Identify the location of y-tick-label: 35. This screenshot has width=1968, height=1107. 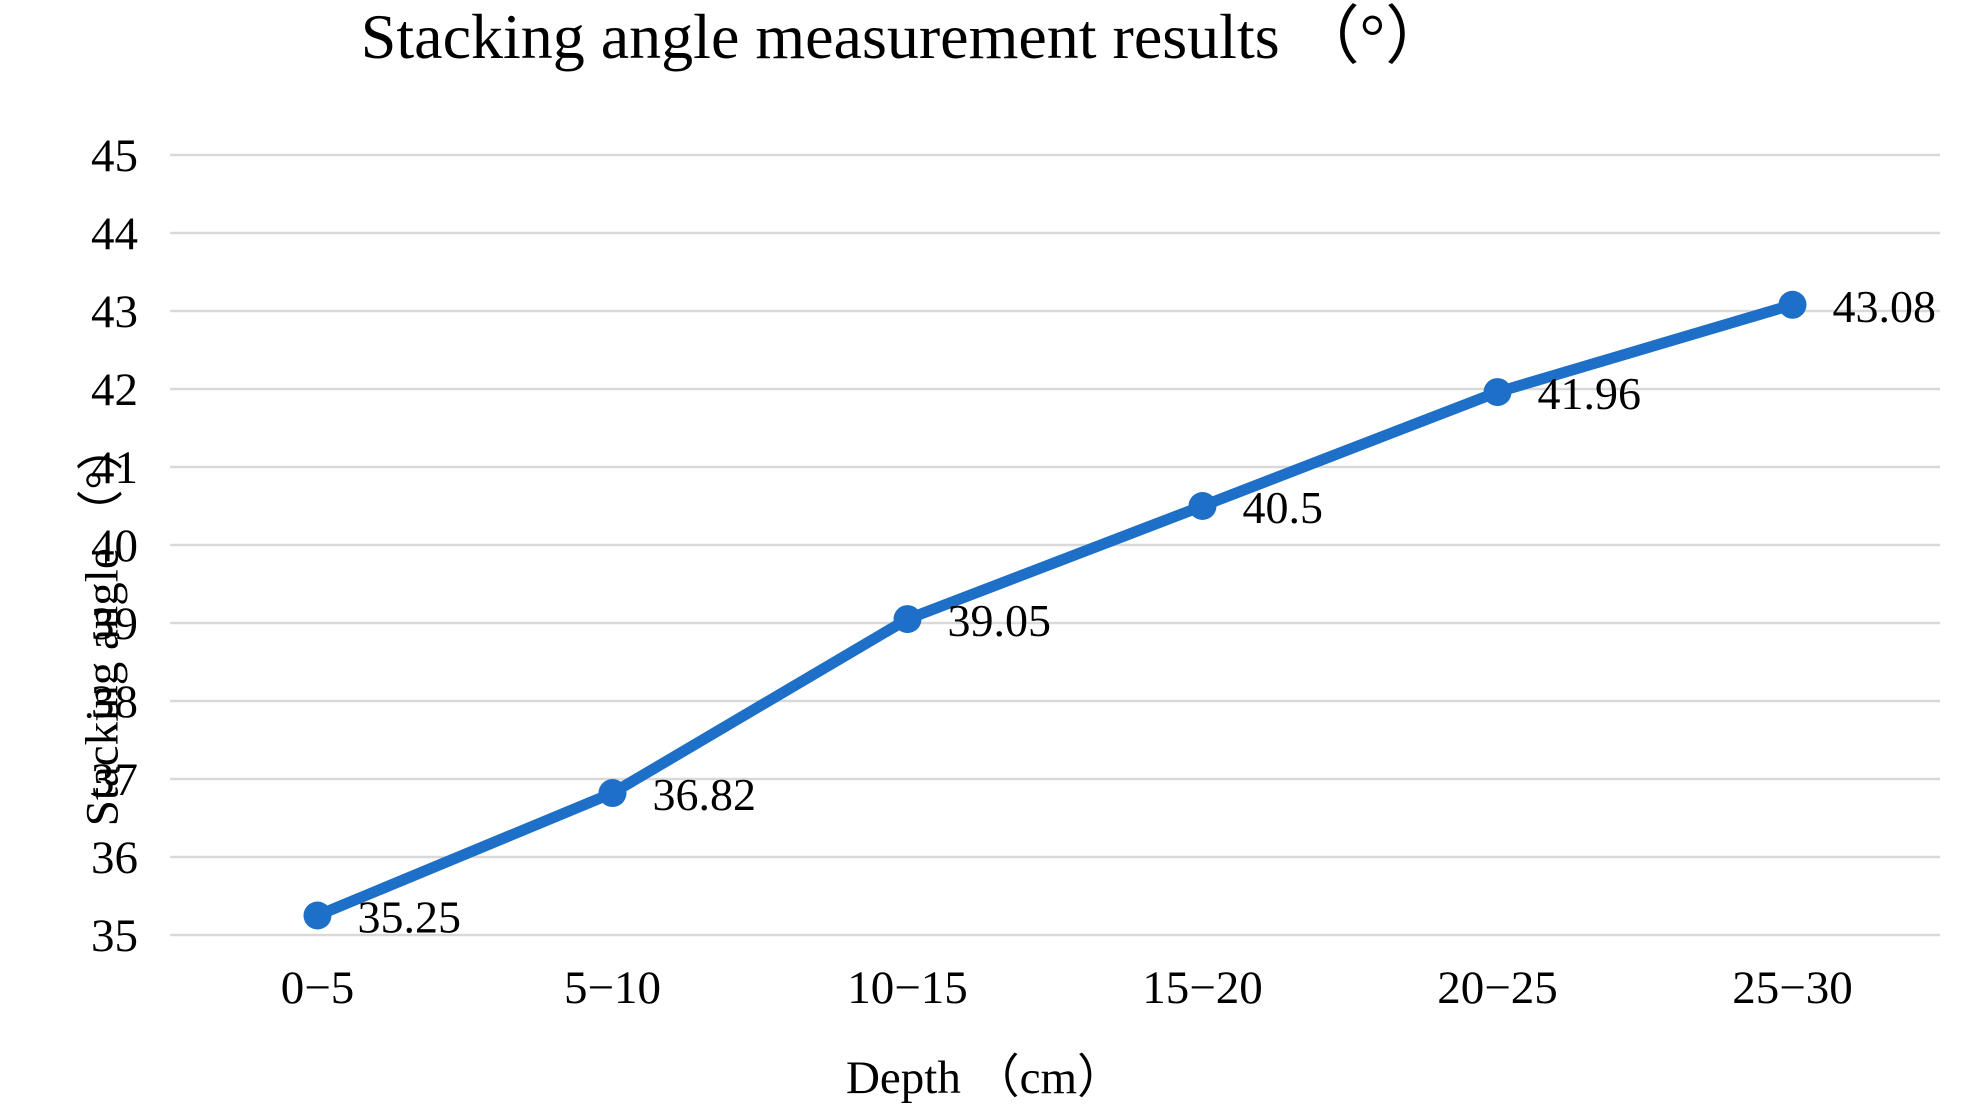
(114, 936).